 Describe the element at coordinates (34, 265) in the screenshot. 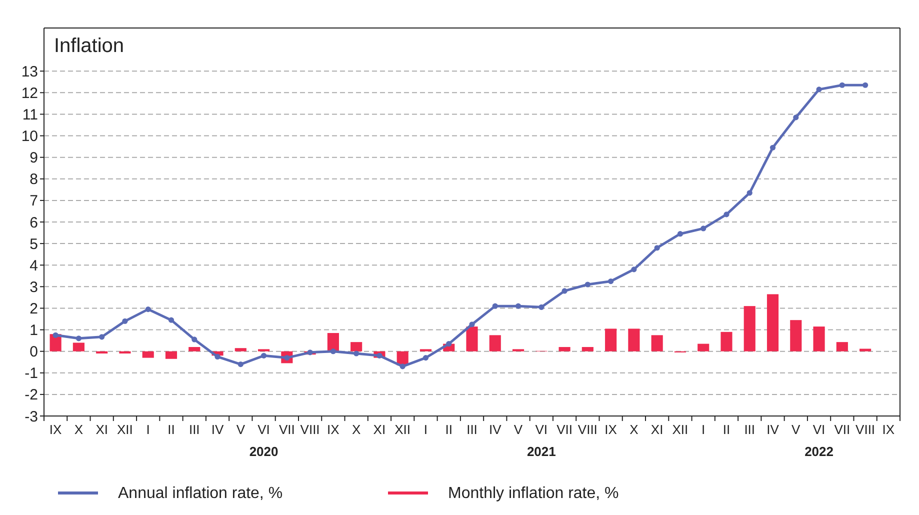

I see `y-tick-label: 4` at that location.